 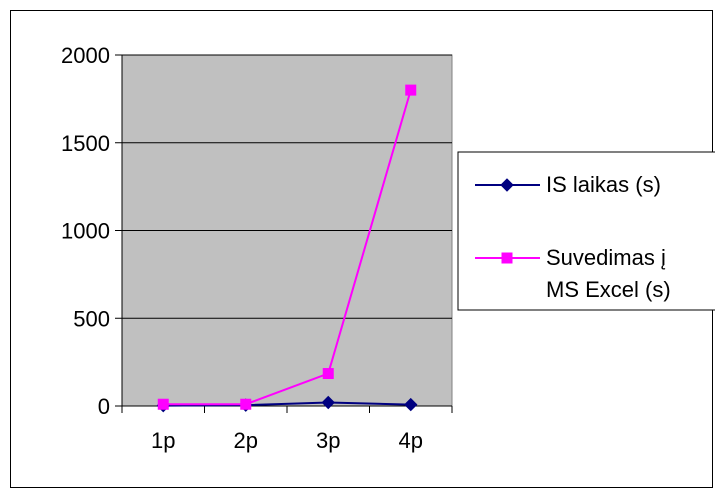 I want to click on y-tick-label: 1500, so click(x=85, y=143).